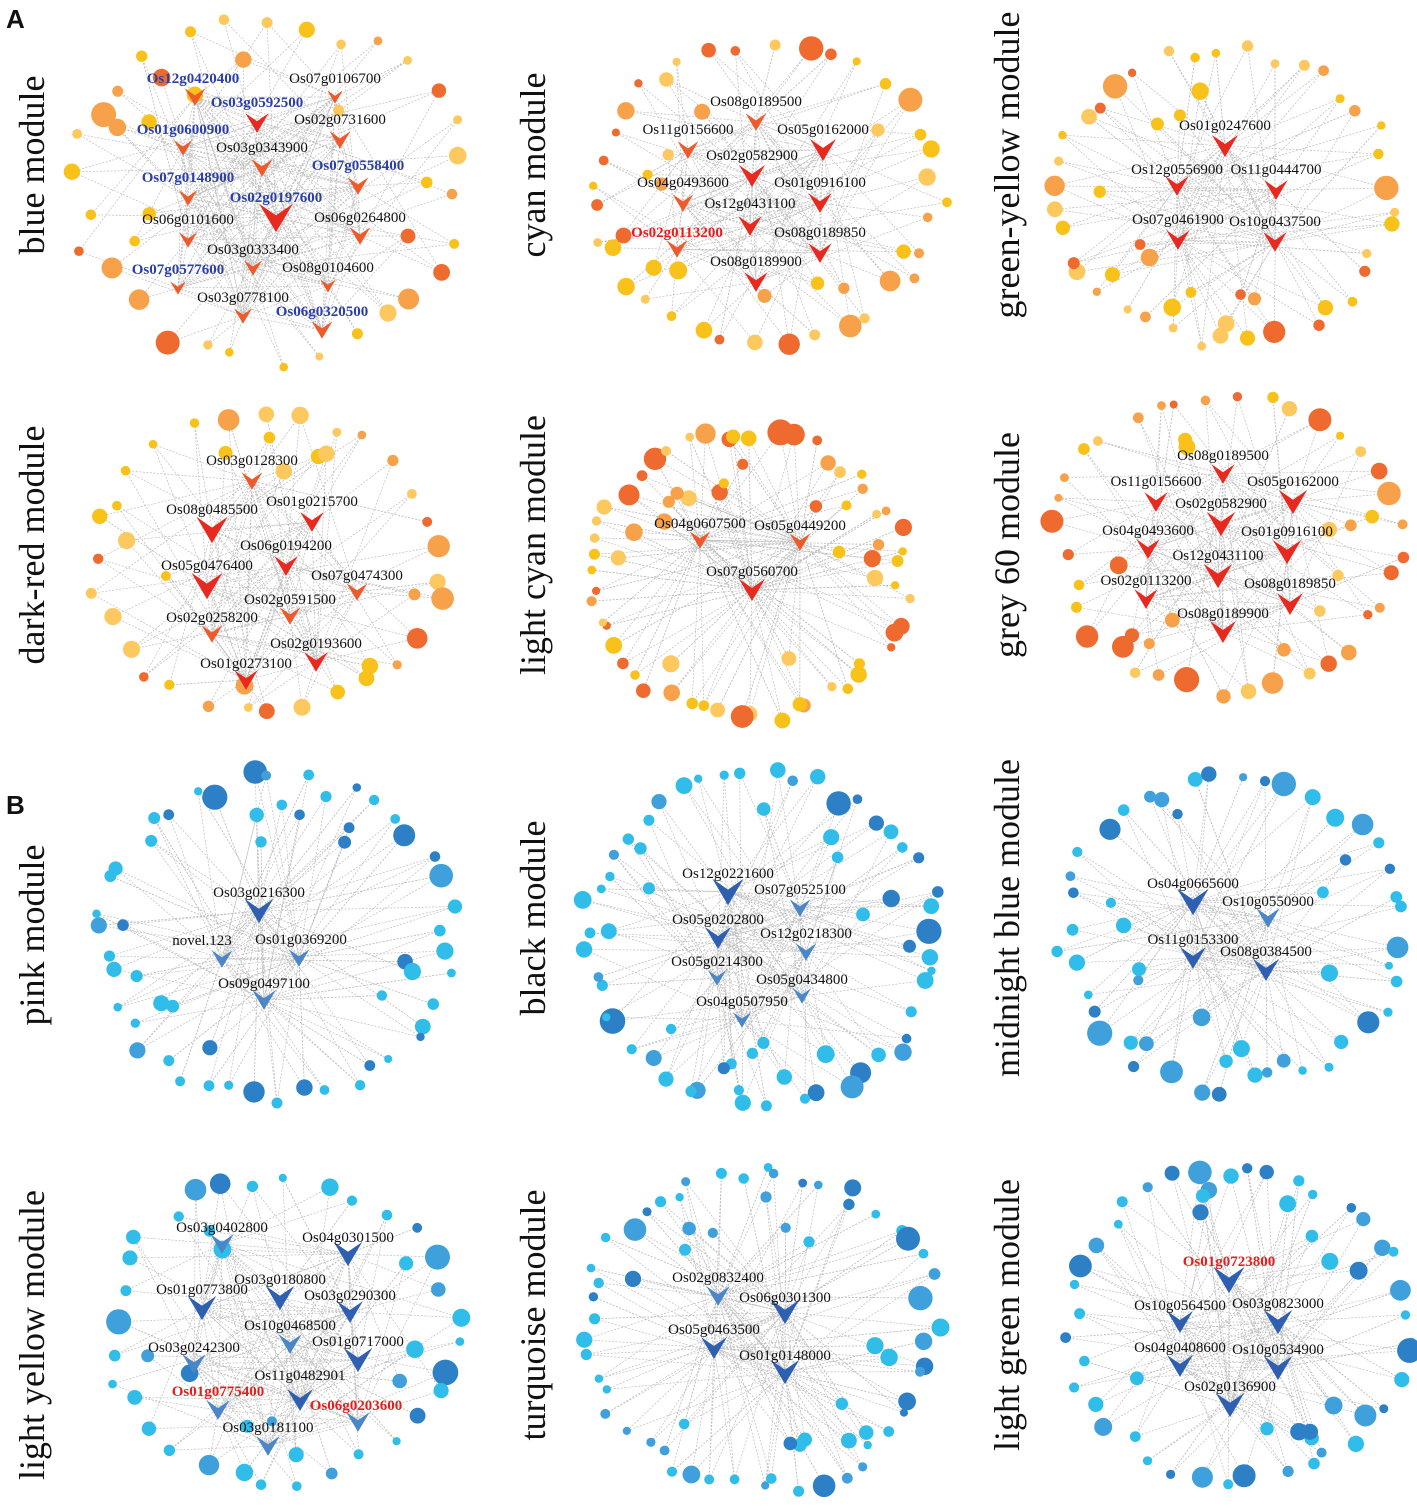  What do you see at coordinates (286, 546) in the screenshot?
I see `hub-gene-label: Os06g0194200` at bounding box center [286, 546].